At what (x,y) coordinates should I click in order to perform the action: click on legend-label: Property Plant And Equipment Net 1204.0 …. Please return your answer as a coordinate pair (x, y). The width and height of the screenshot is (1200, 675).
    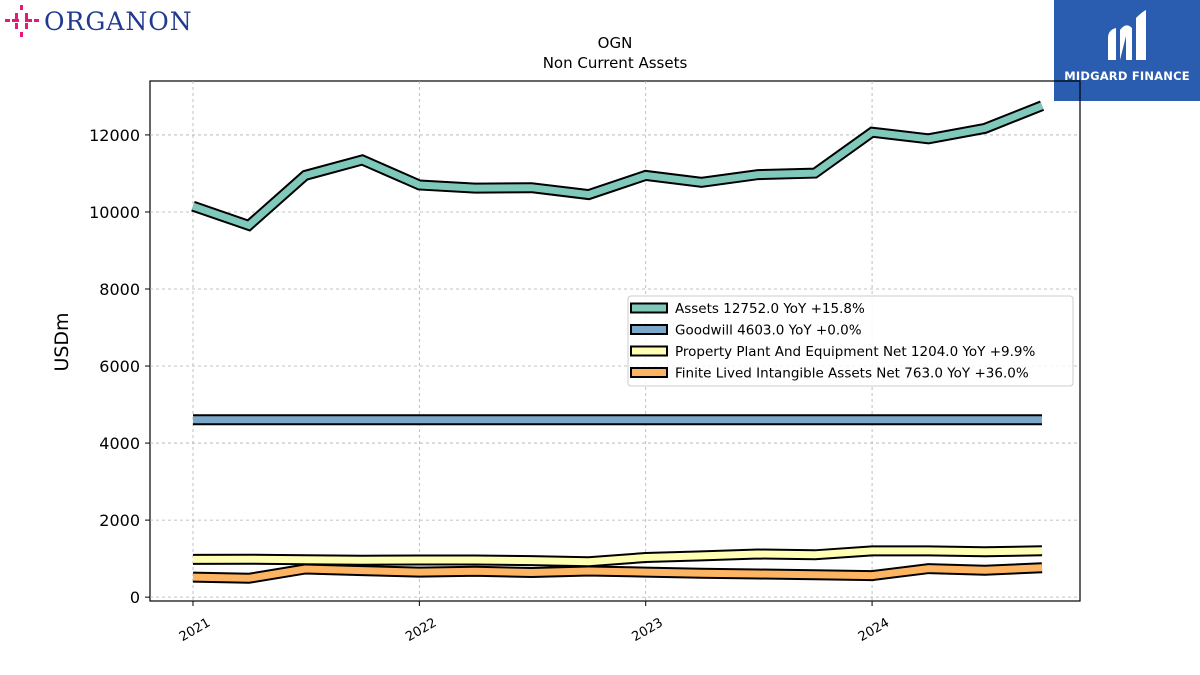
    Looking at the image, I should click on (855, 352).